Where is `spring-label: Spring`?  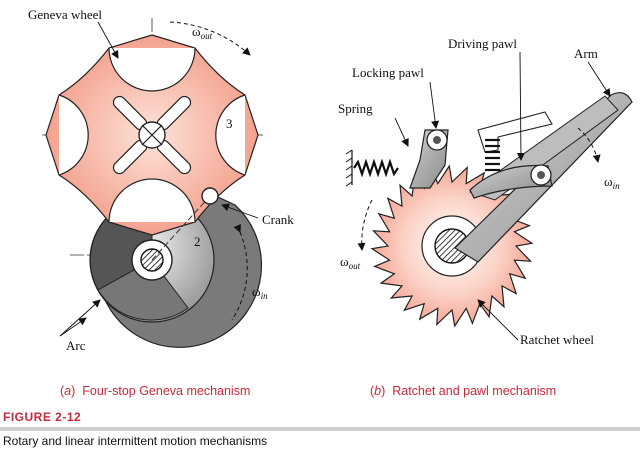 spring-label: Spring is located at coordinates (355, 108).